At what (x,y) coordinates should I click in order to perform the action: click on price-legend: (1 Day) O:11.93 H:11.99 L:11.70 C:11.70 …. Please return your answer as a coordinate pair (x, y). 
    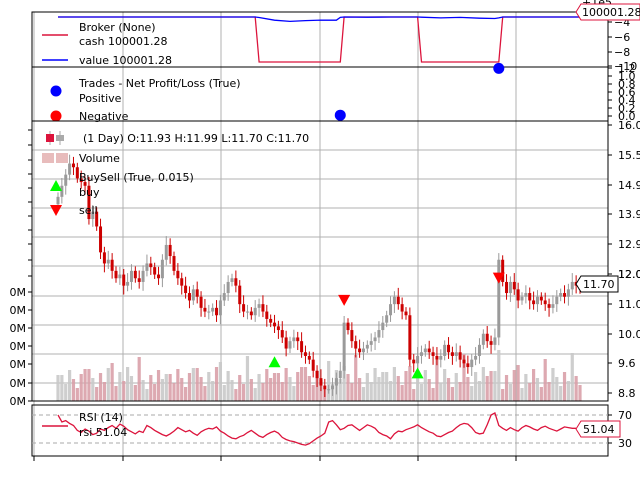
    Looking at the image, I should click on (175, 174).